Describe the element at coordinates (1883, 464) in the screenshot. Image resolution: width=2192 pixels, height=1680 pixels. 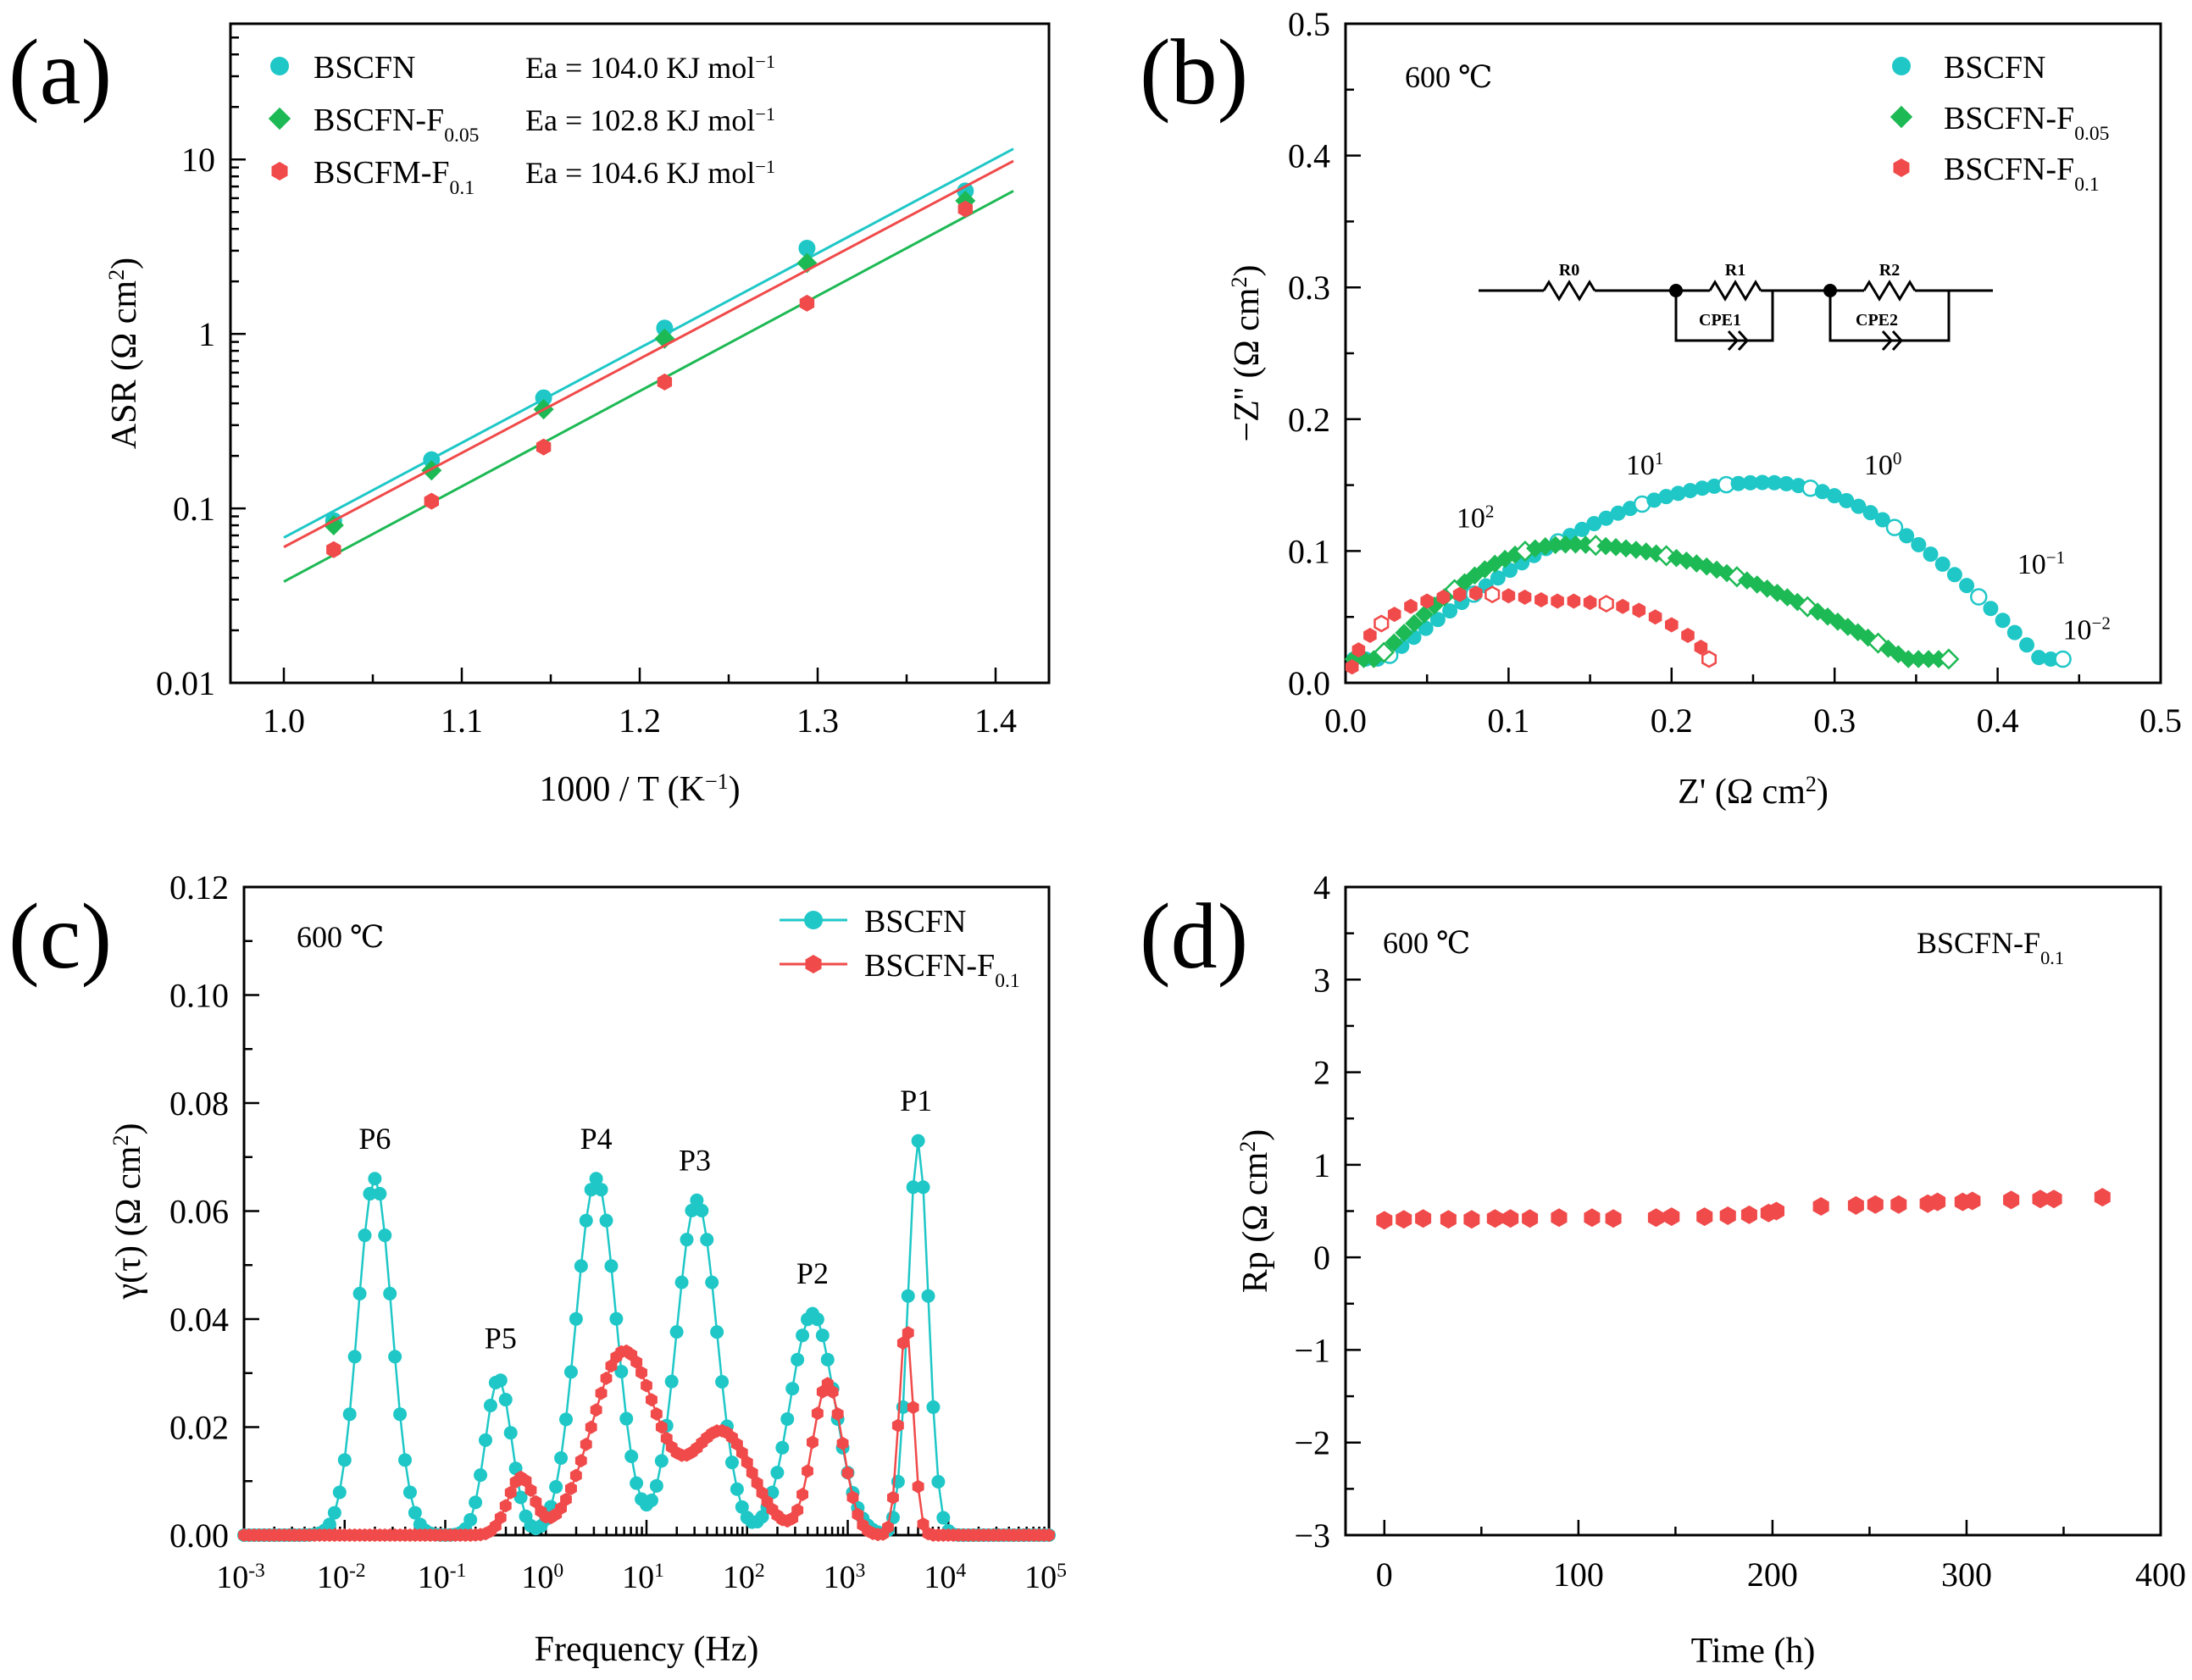
I see `frequency-label: 100` at that location.